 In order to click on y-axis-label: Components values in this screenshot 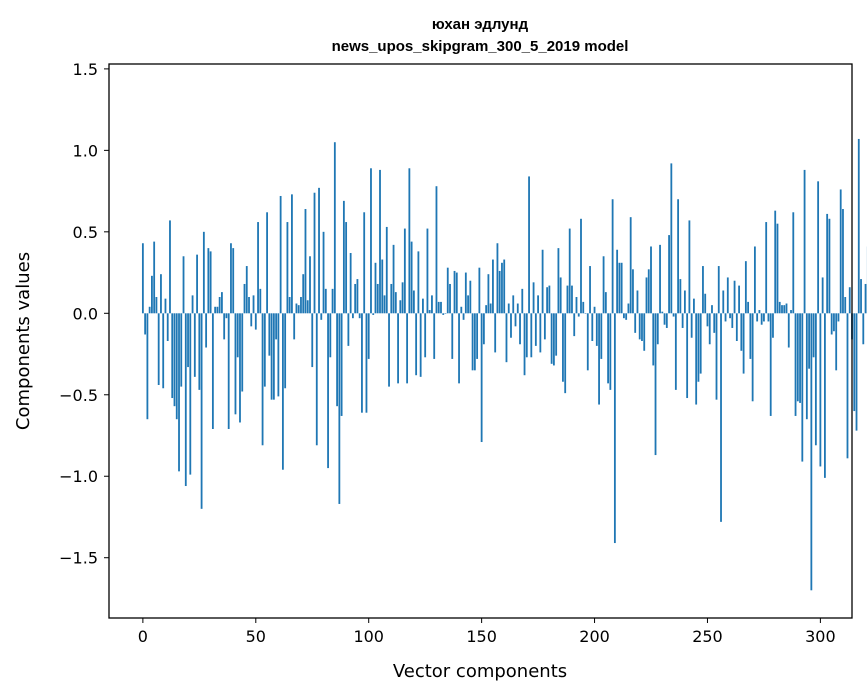, I will do `click(23, 341)`.